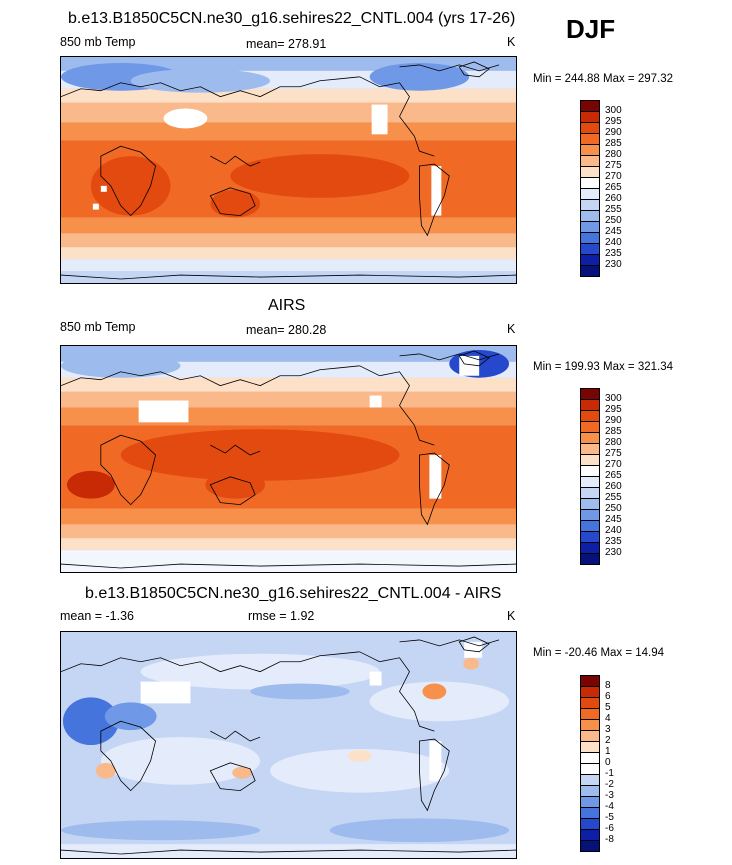 The width and height of the screenshot is (732, 865). I want to click on panel-rmse-label: rmse = 1.92, so click(281, 616).